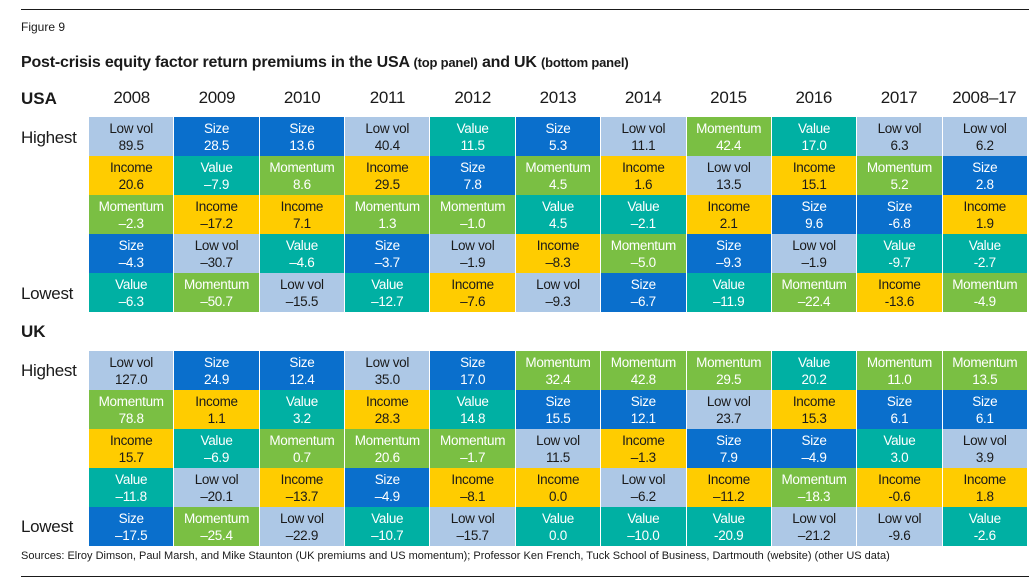 The height and width of the screenshot is (585, 1036). What do you see at coordinates (525, 9) in the screenshot?
I see `top-rule` at bounding box center [525, 9].